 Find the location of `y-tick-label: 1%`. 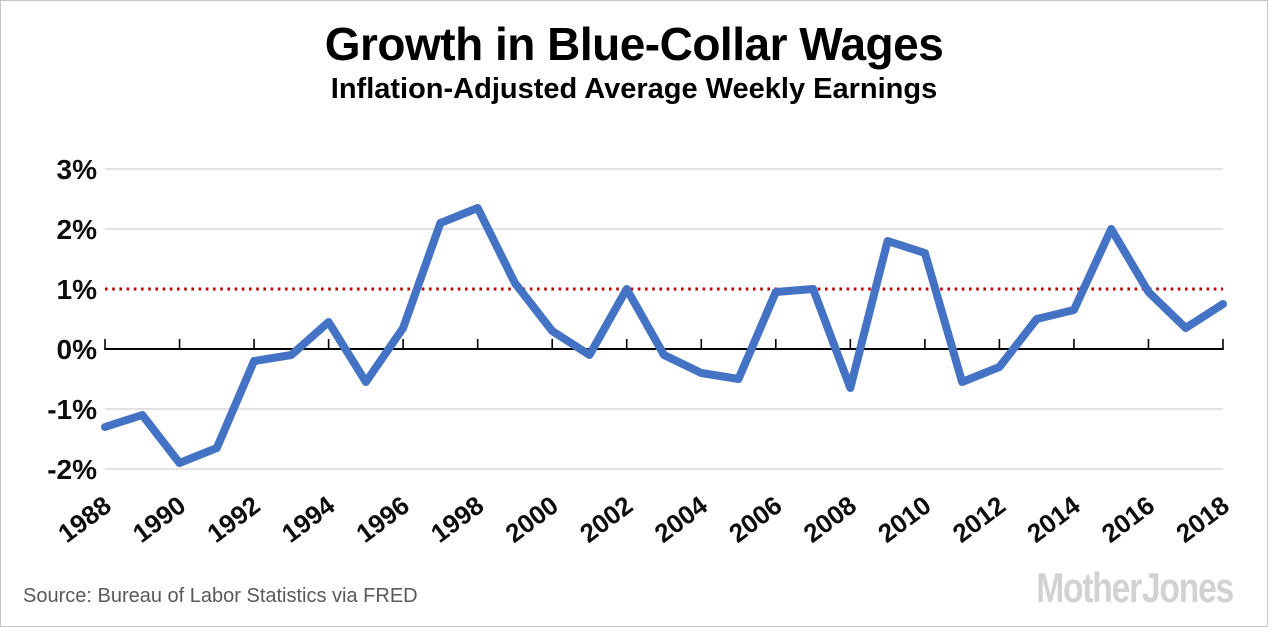

y-tick-label: 1% is located at coordinates (77, 289).